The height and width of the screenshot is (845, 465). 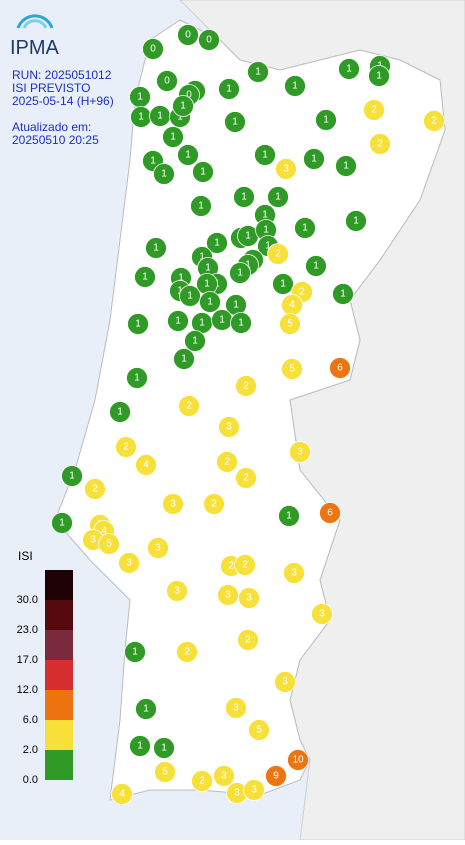 What do you see at coordinates (62, 75) in the screenshot?
I see `run: RUN: 2025051012` at bounding box center [62, 75].